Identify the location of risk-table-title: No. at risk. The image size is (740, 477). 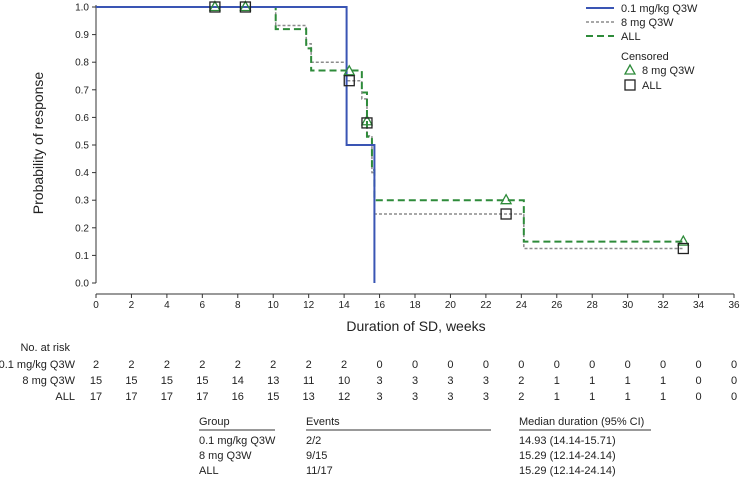
(45, 348).